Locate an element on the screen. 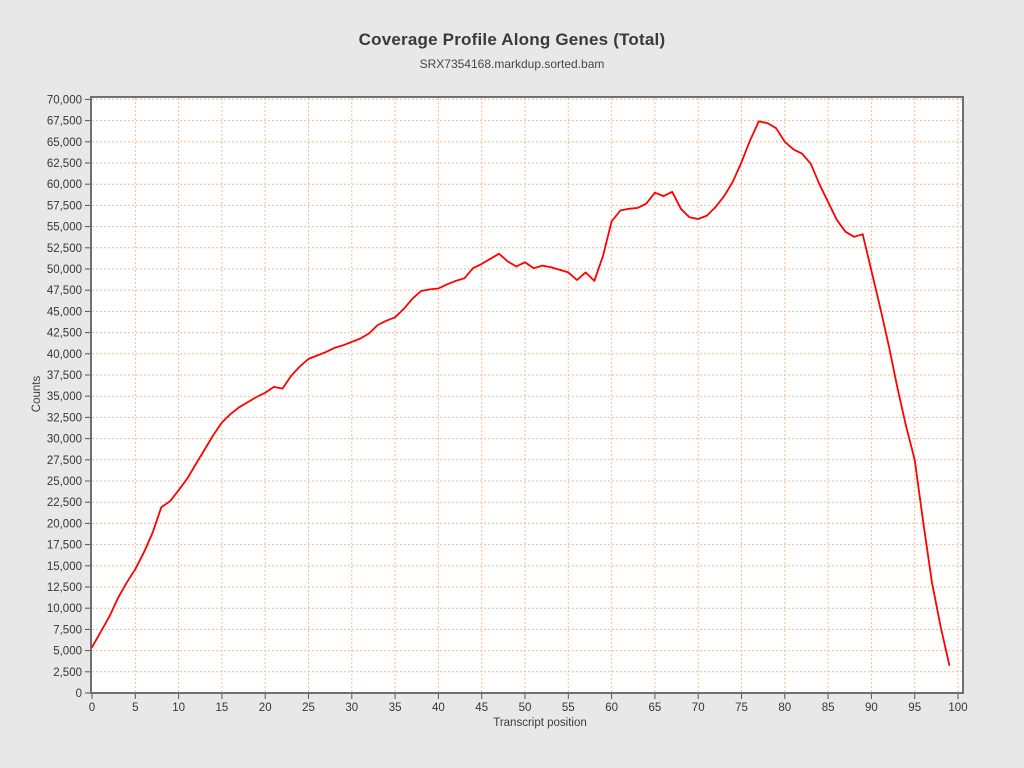 The width and height of the screenshot is (1024, 768). y-tick-label: 62,500 is located at coordinates (64, 164).